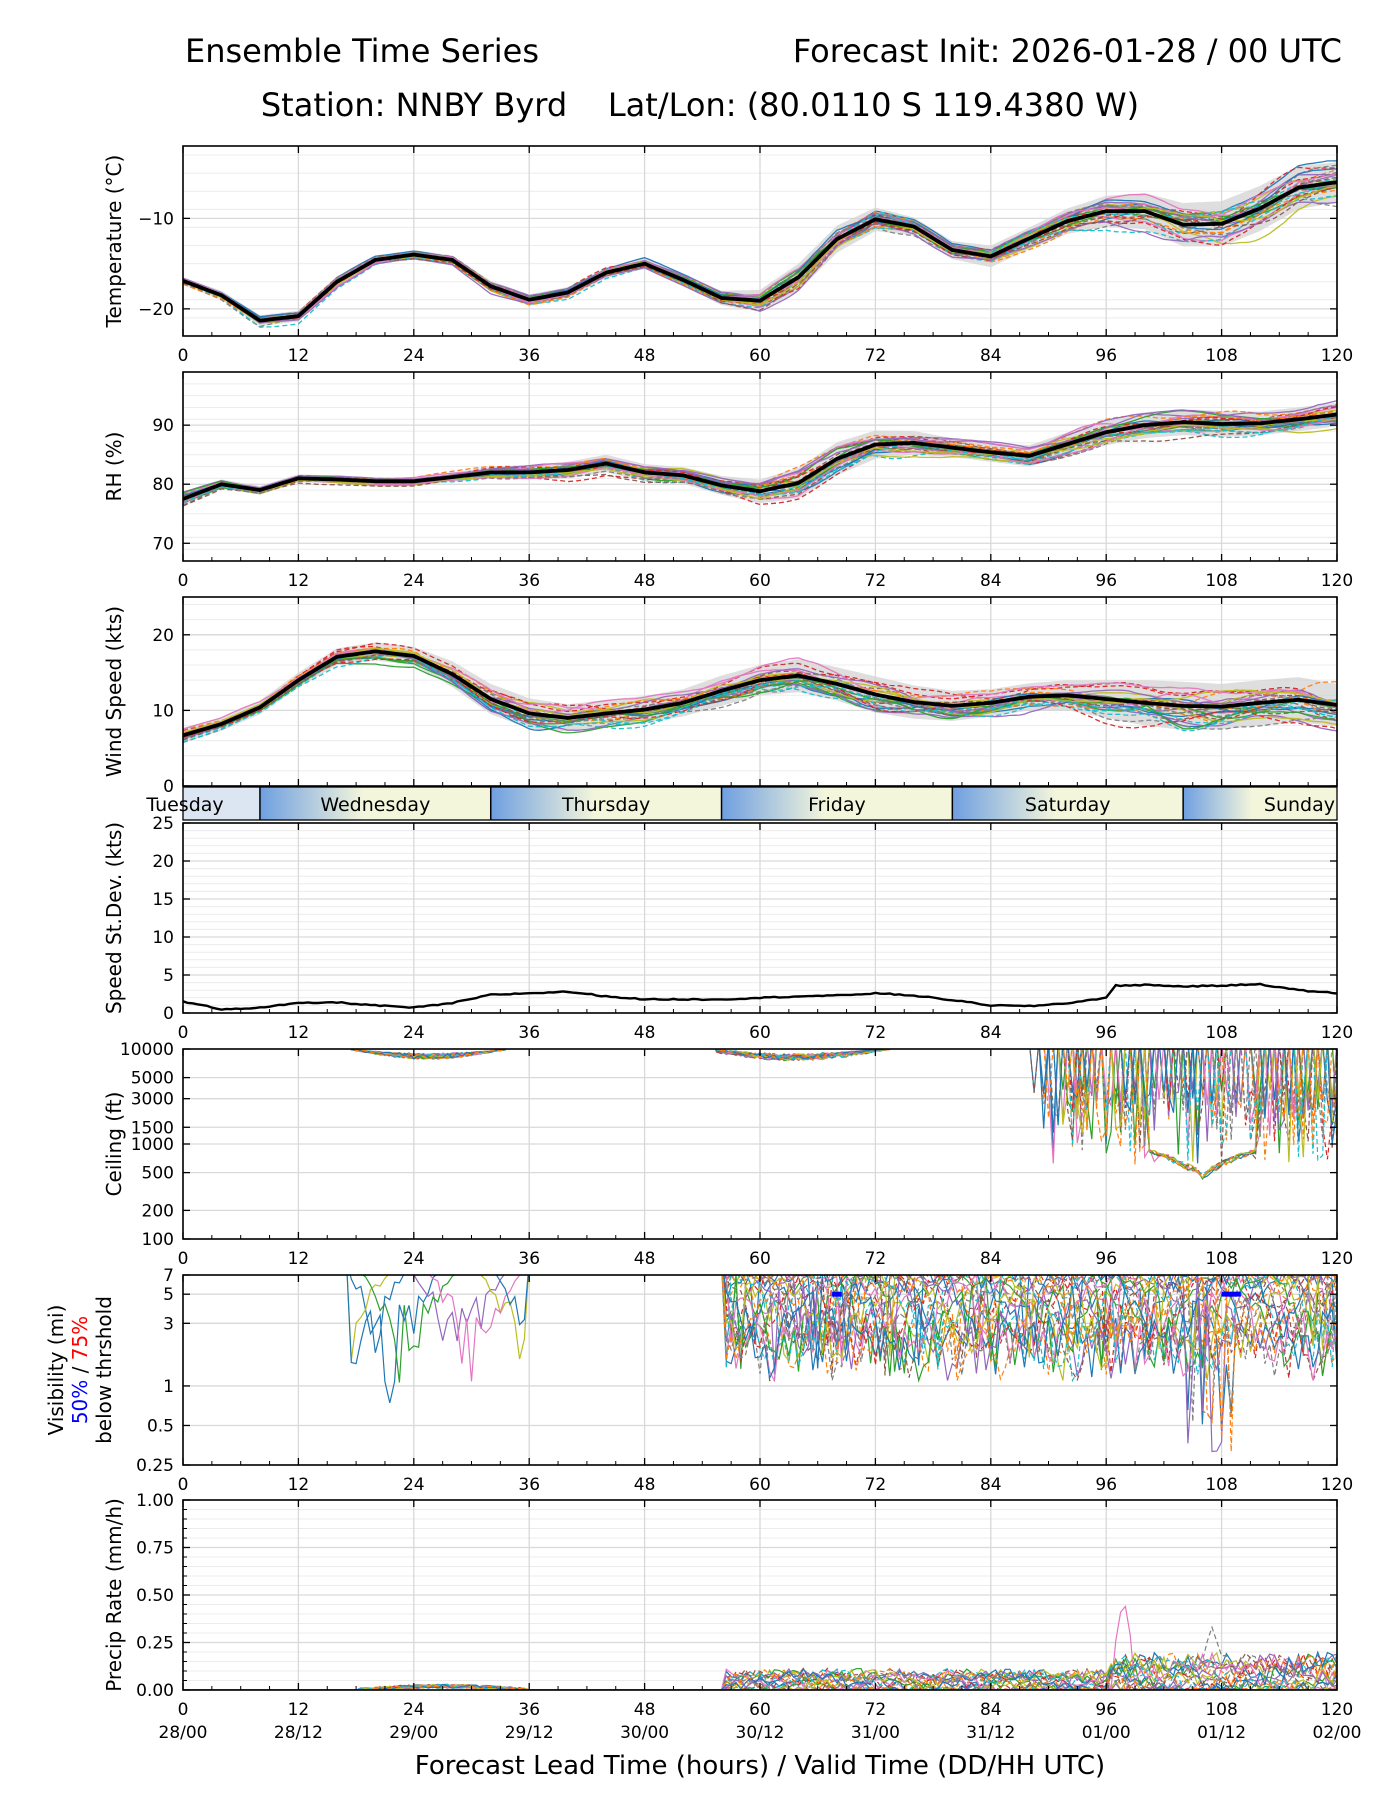  Describe the element at coordinates (414, 1259) in the screenshot. I see `ceiling-xtick-label: 24` at that location.